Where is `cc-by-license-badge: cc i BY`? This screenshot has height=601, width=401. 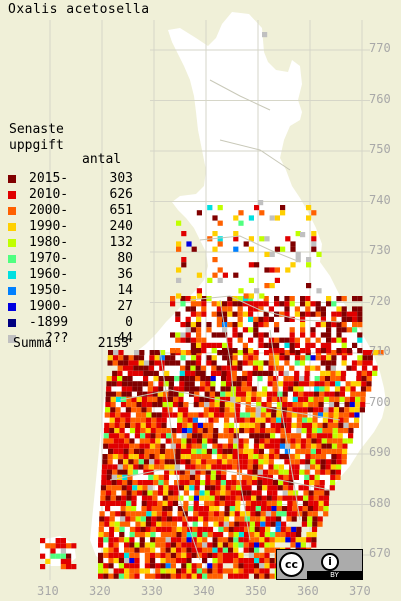
cc-by-license-badge: cc i BY is located at coordinates (319, 564).